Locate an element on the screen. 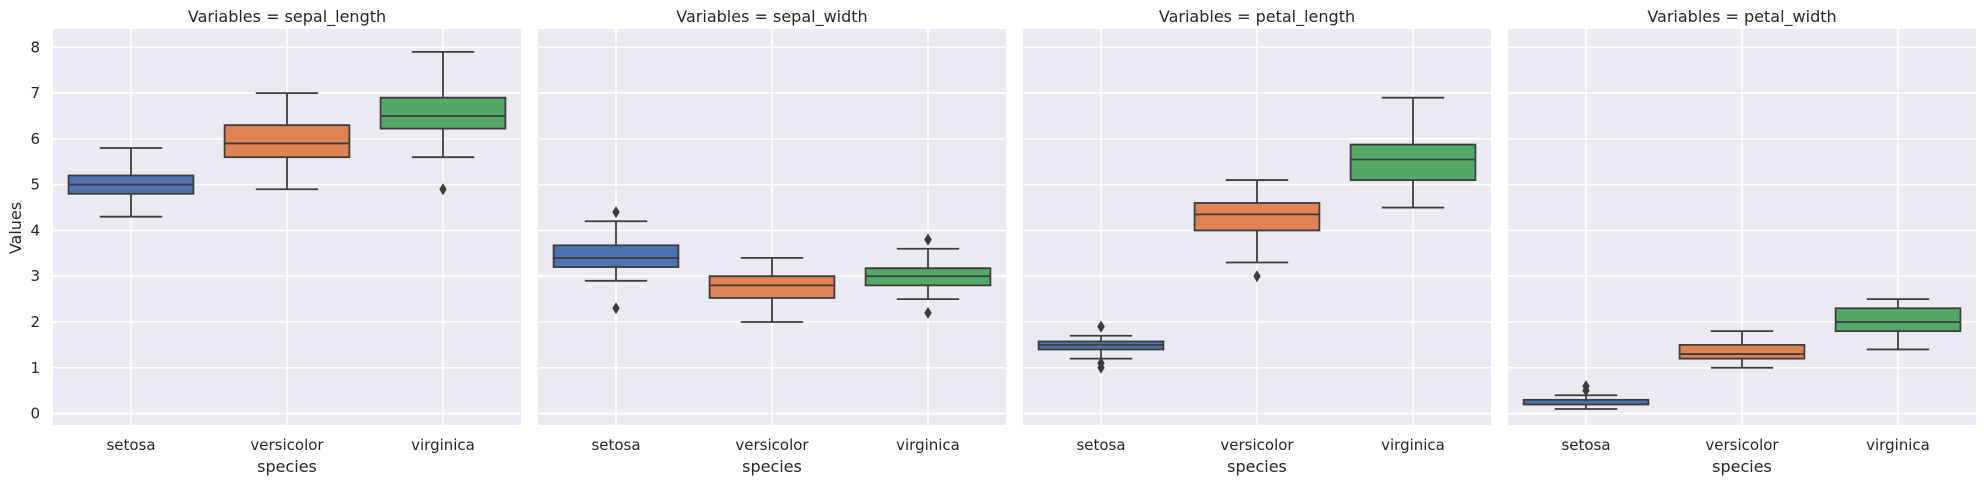  y-tick-label: 5 is located at coordinates (35, 185).